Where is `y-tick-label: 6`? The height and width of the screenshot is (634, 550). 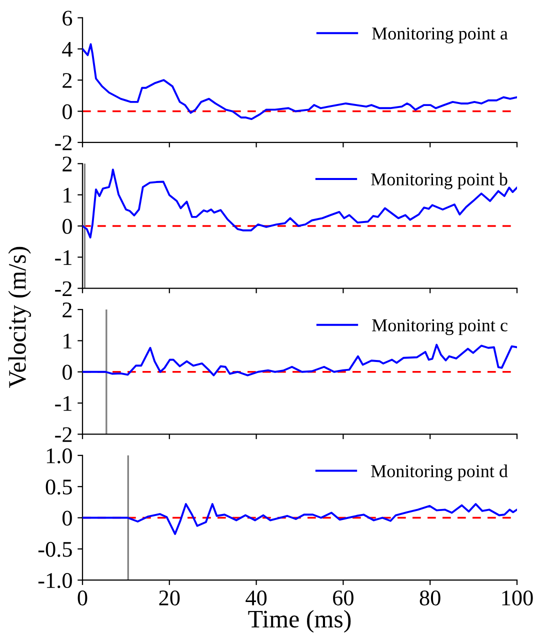
y-tick-label: 6 is located at coordinates (67, 18).